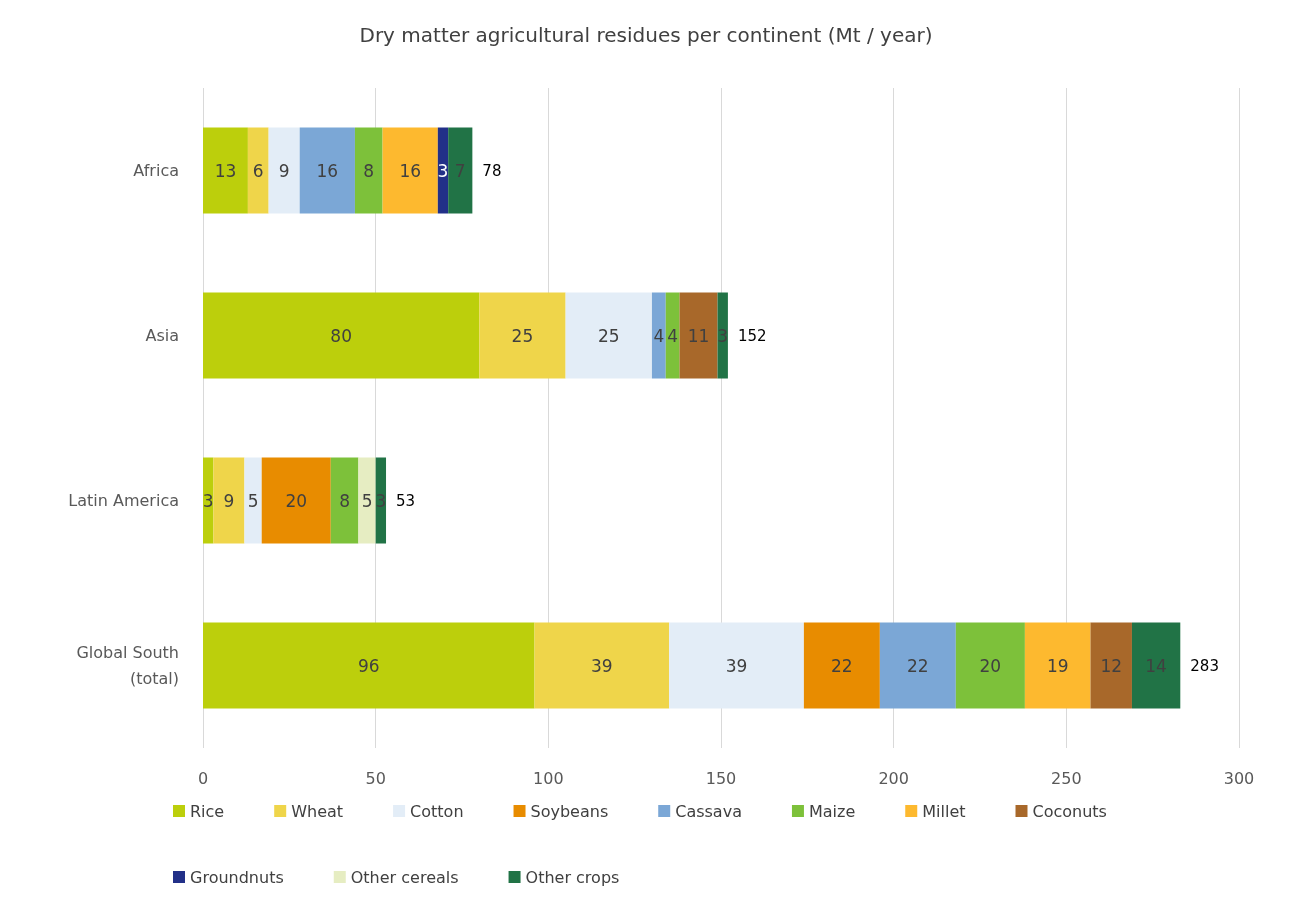 This screenshot has height=907, width=1292. Describe the element at coordinates (317, 811) in the screenshot. I see `legend-label: Wheat` at that location.